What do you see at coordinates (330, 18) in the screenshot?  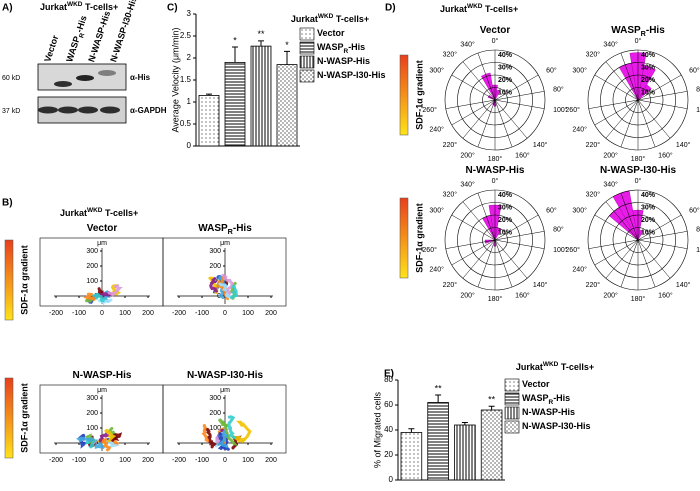 I see `chart-title: JurkatWKD T-cells+` at bounding box center [330, 18].